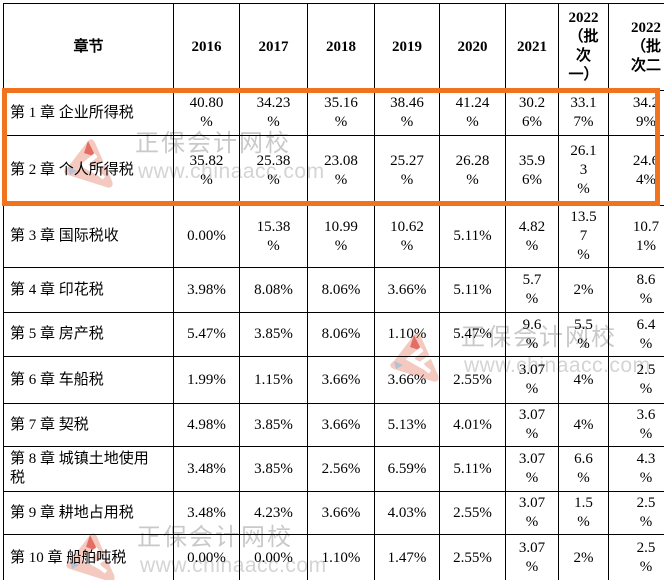  Describe the element at coordinates (407, 113) in the screenshot. I see `value-cell: 38.46 %` at that location.